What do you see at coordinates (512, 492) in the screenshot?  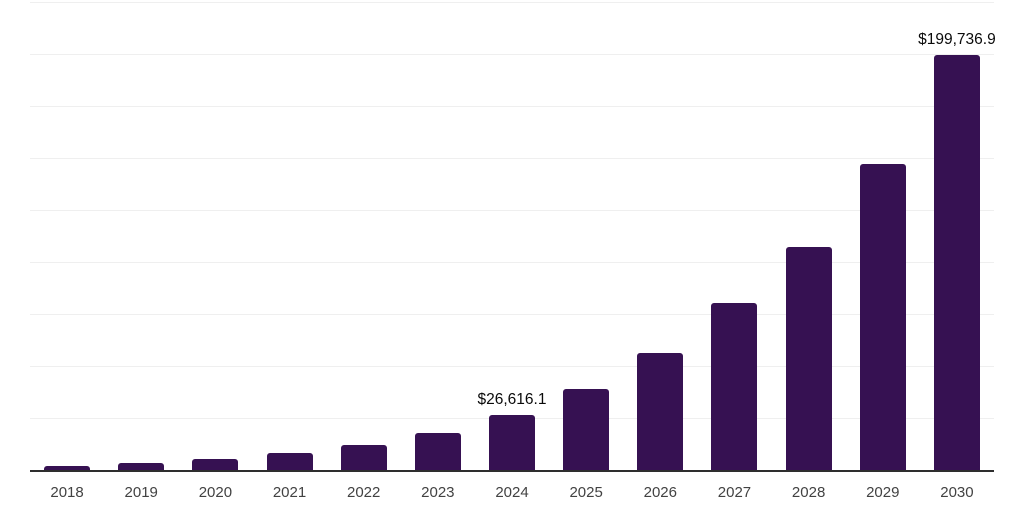 I see `x-tick-label-2024: 2024` at bounding box center [512, 492].